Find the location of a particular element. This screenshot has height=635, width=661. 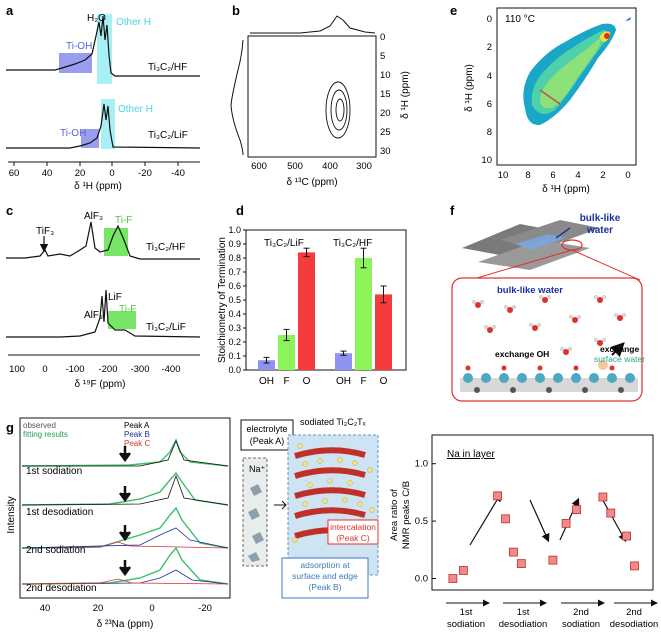

tick-d-y-4: 0.4 is located at coordinates (234, 314).